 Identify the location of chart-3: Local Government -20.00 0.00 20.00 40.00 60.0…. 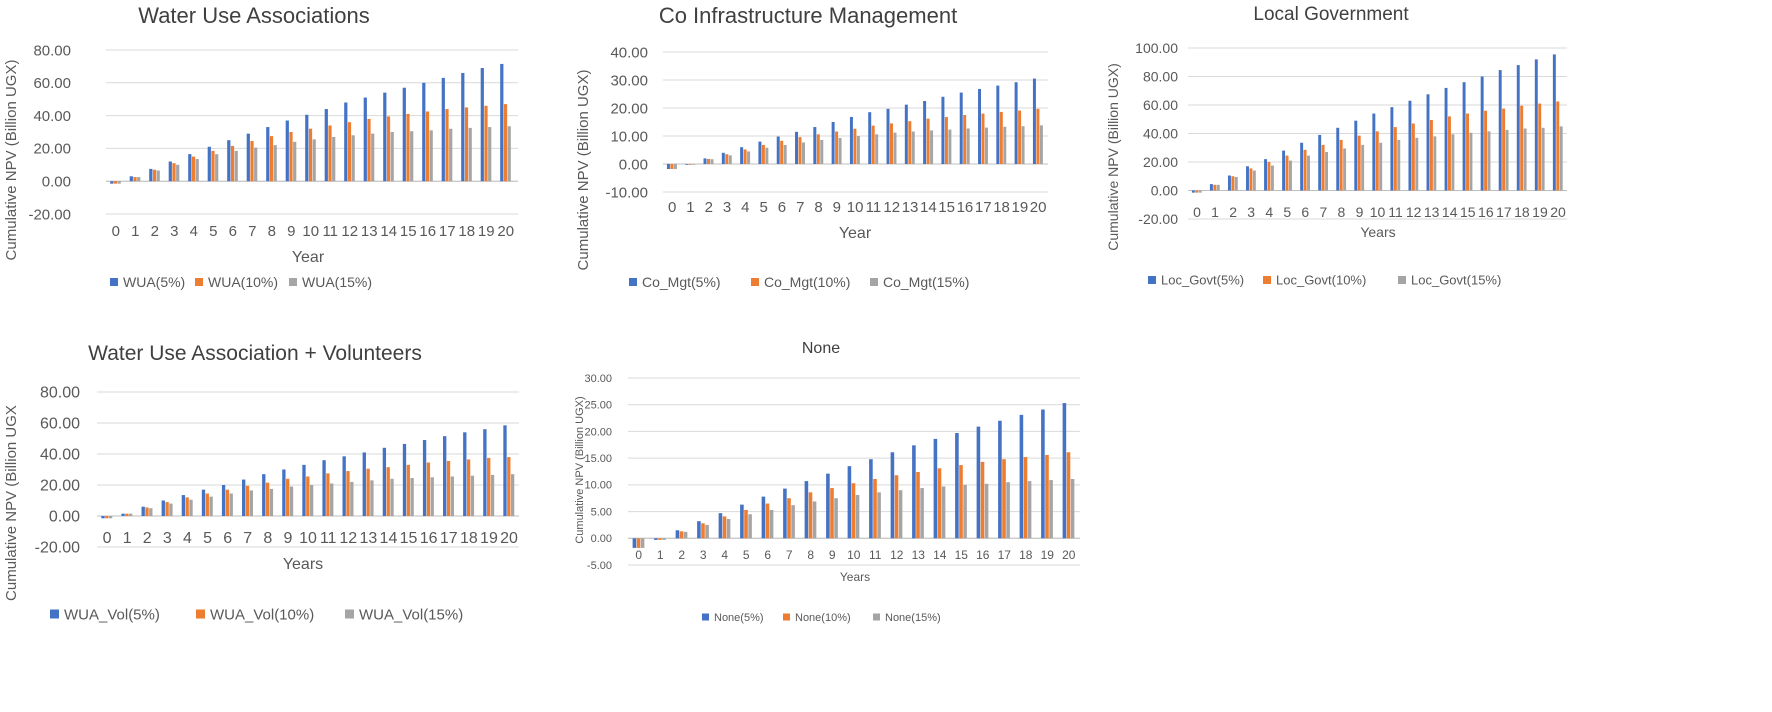
(1336, 146).